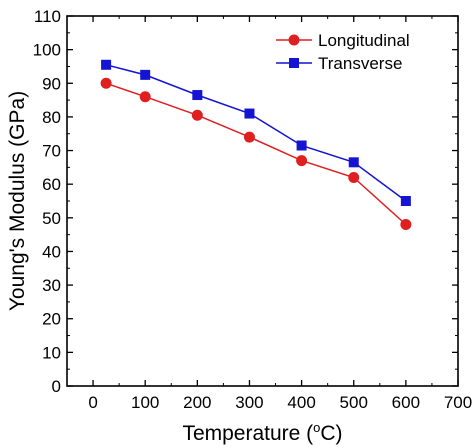  What do you see at coordinates (51, 218) in the screenshot?
I see `y-tick-label: 50` at bounding box center [51, 218].